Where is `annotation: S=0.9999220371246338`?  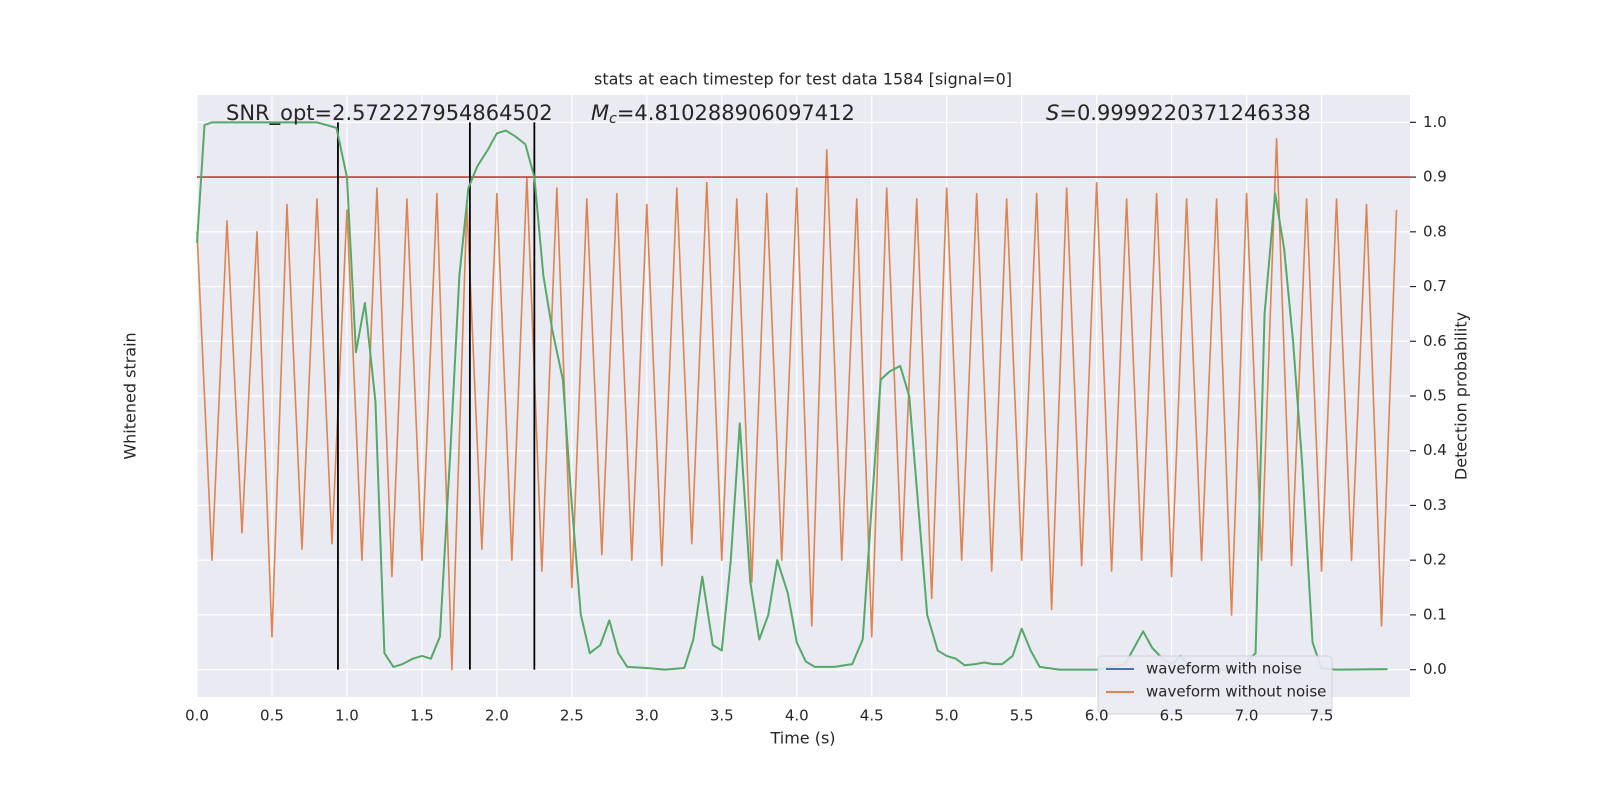 annotation: S=0.9999220371246338 is located at coordinates (1178, 113).